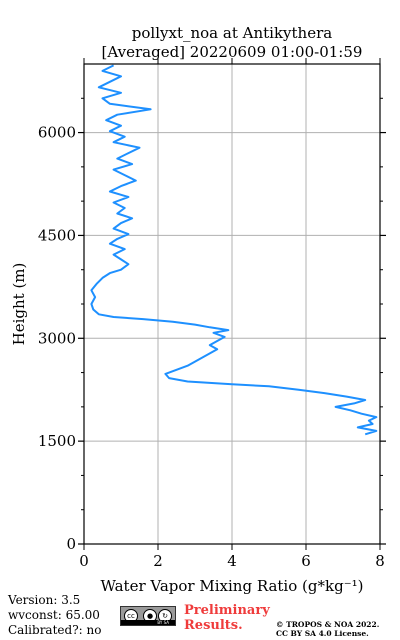 This screenshot has width=400, height=640. I want to click on version-text: Version: 3.5, so click(44, 600).